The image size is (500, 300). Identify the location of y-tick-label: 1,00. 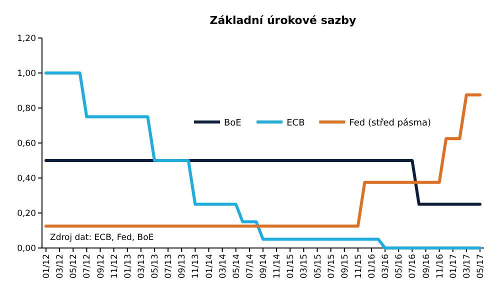
(26, 74).